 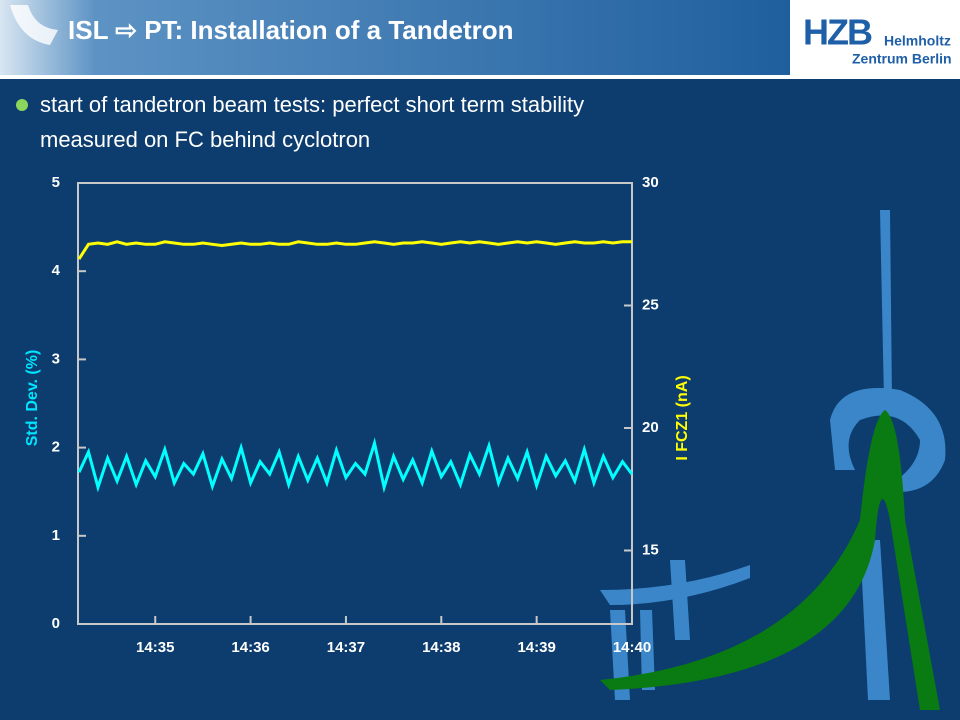 I want to click on slide-title: ISL ⇨ PT: Installation of a Tandetron, so click(x=291, y=30).